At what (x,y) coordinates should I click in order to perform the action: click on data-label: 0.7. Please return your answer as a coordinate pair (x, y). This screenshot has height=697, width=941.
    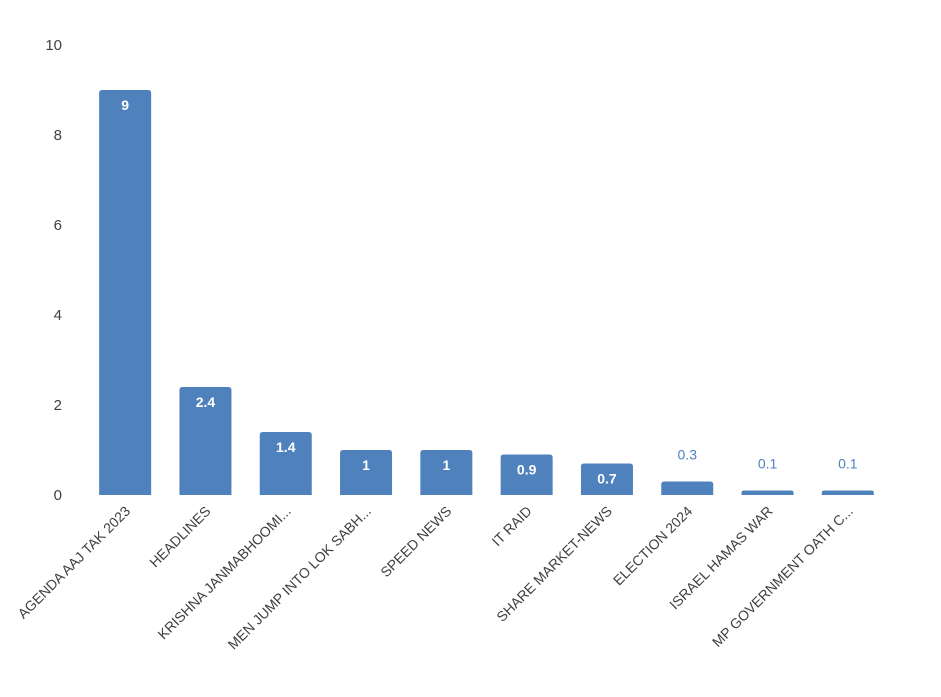
    Looking at the image, I should click on (607, 479).